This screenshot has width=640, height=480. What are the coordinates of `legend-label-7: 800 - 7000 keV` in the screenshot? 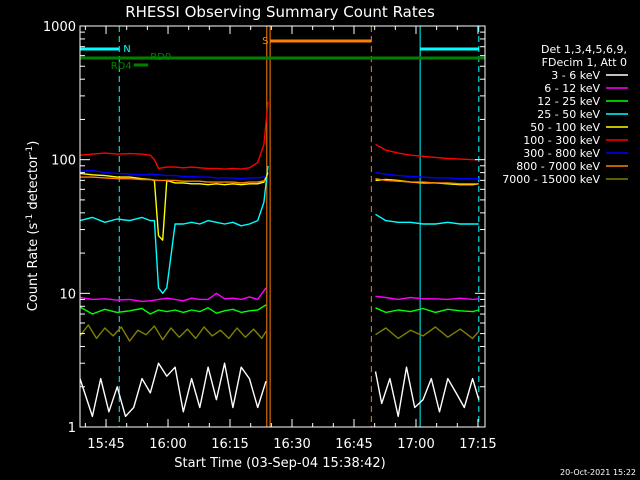 It's located at (558, 166).